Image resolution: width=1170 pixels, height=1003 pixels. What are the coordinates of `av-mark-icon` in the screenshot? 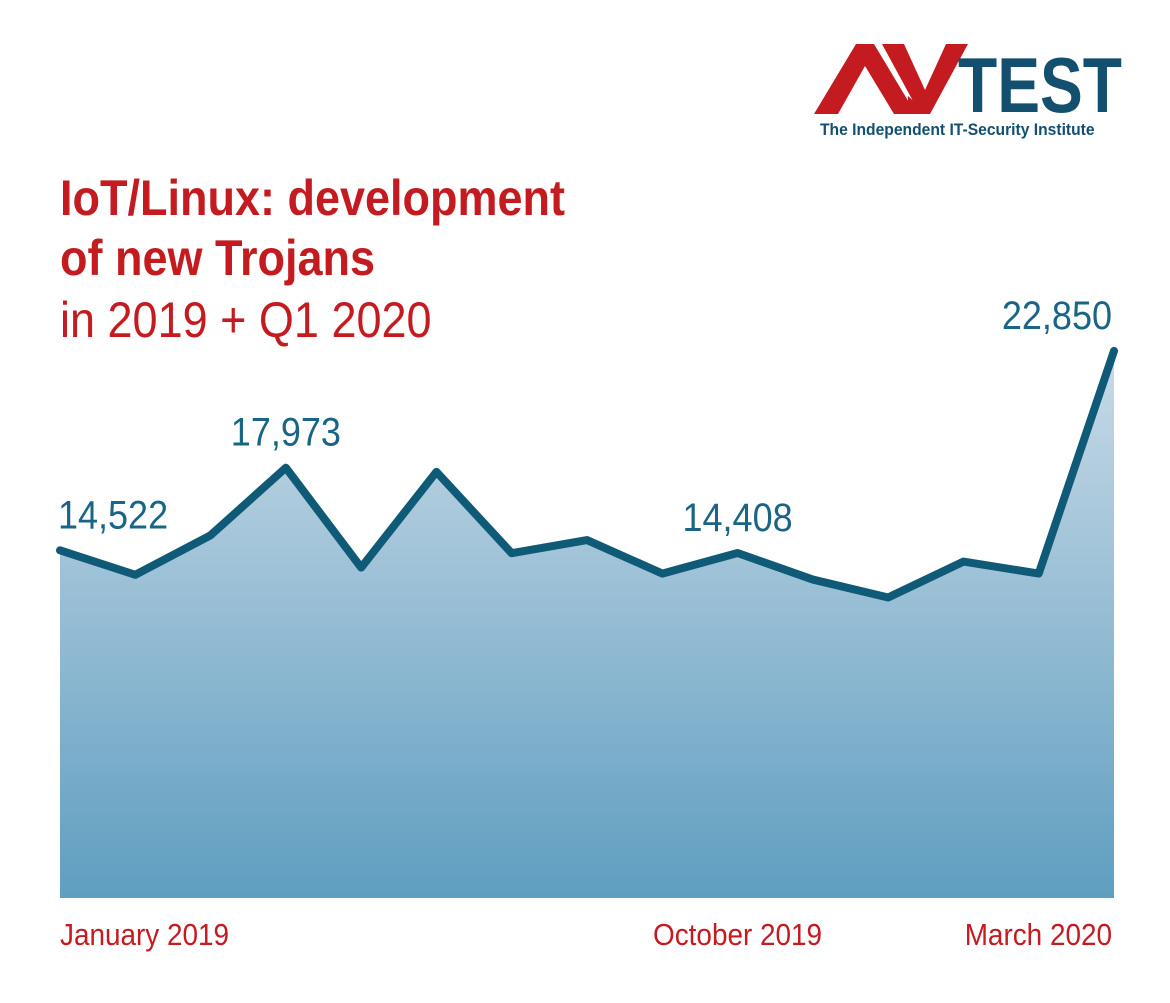 It's located at (891, 79).